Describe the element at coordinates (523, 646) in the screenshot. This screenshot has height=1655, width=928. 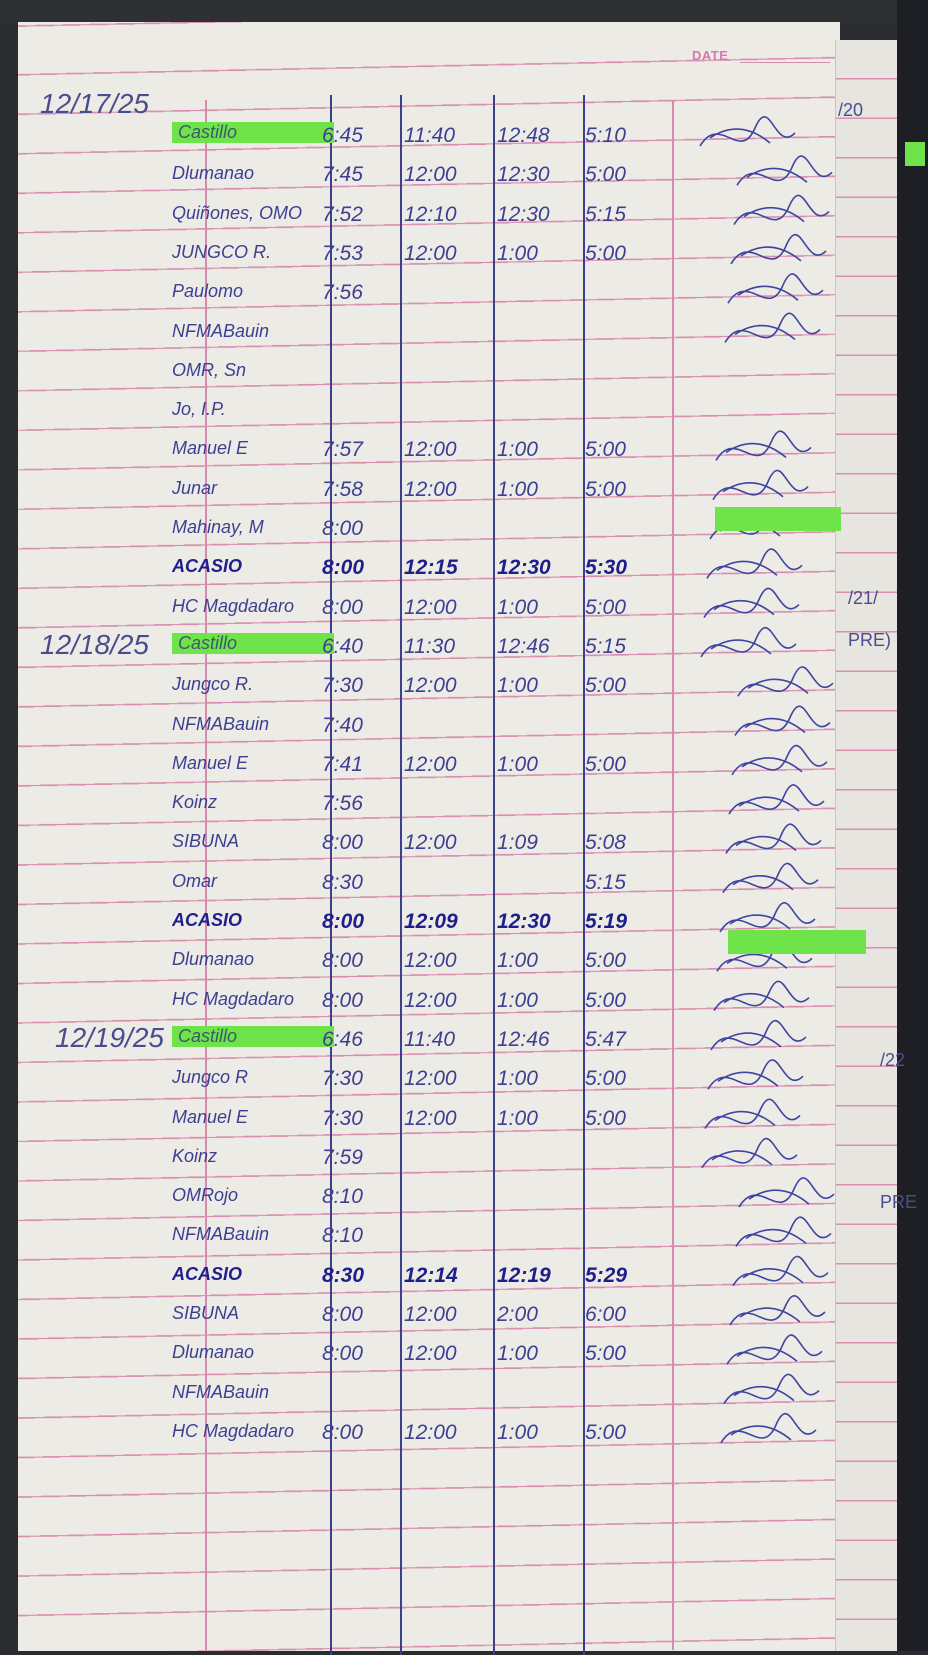
I see `time-in-pm: 12:46` at that location.